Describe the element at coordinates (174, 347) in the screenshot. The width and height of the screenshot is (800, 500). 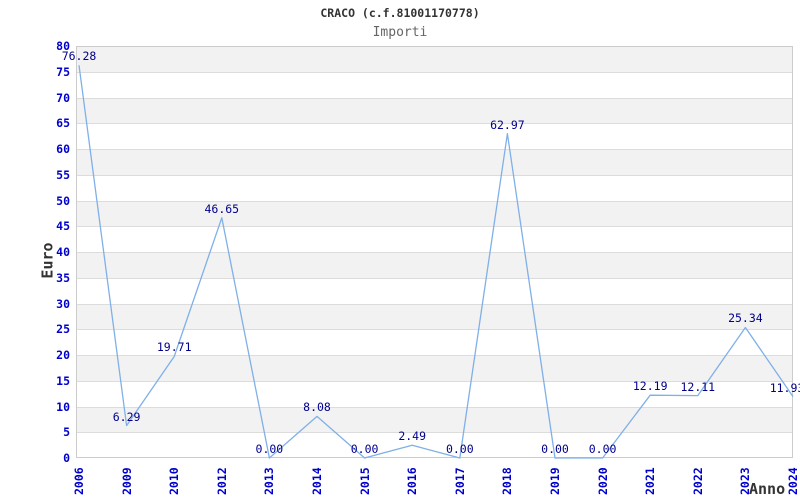
I see `value-label: 19.71` at that location.